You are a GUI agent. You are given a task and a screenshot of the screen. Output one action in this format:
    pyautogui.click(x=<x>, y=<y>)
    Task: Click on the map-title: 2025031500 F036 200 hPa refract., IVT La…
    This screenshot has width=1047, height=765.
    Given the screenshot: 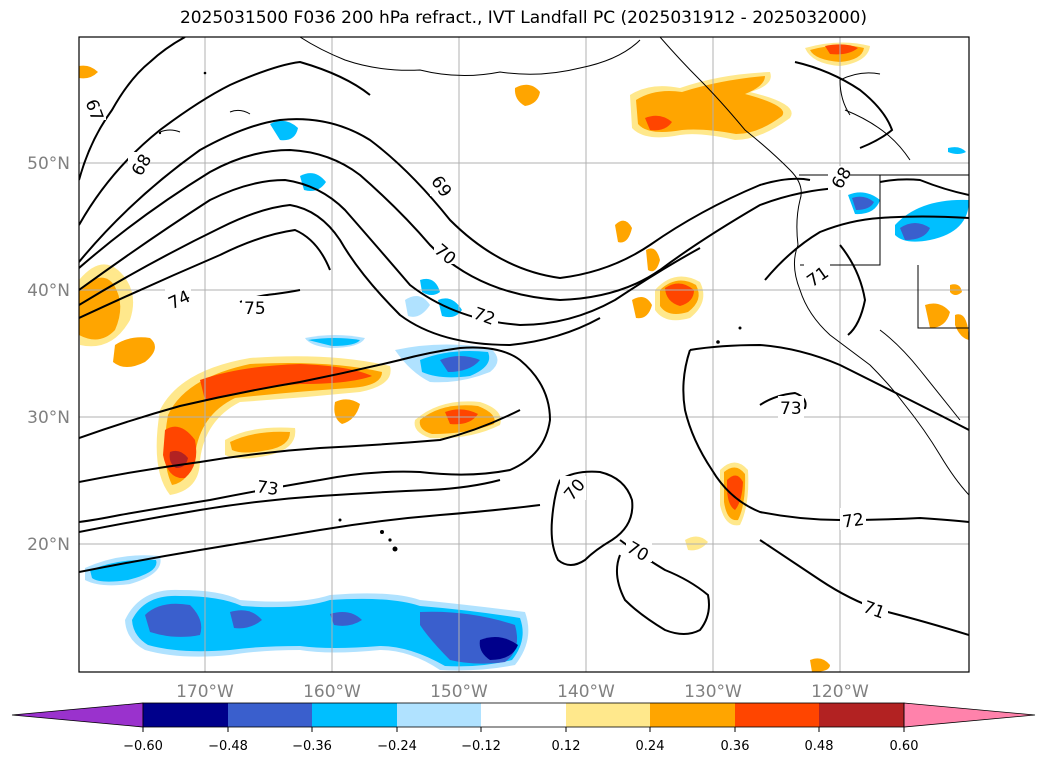 What is the action you would take?
    pyautogui.click(x=523, y=18)
    